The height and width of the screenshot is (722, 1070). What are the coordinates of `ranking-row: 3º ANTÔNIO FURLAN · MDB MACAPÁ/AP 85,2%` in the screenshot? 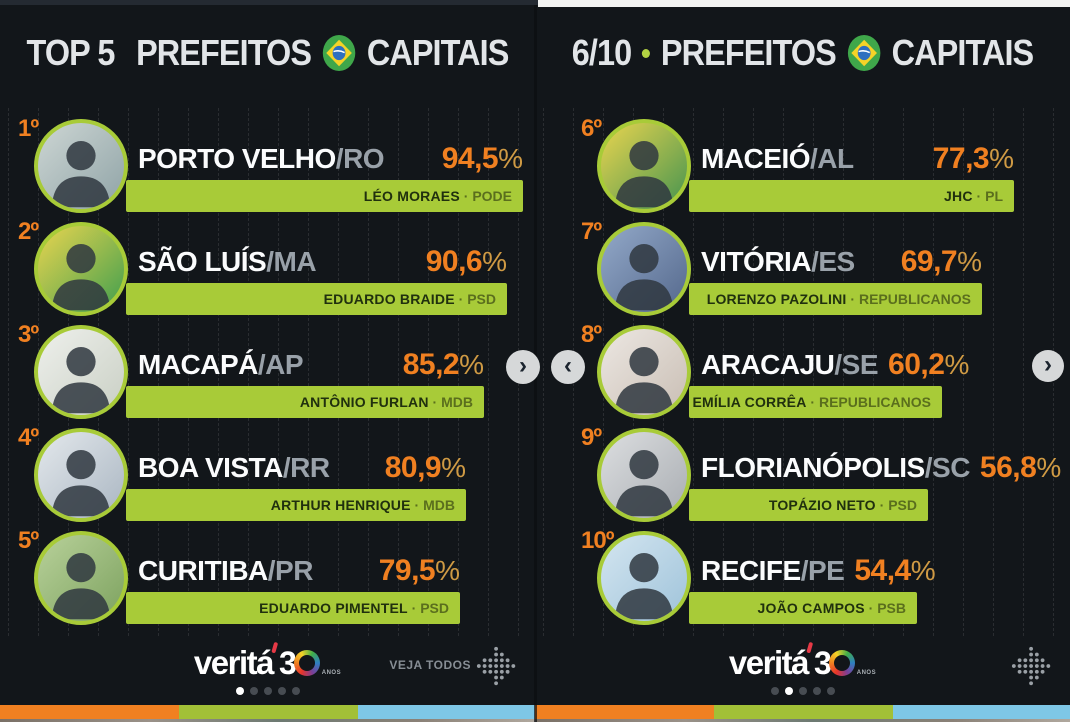 It's located at (267, 374).